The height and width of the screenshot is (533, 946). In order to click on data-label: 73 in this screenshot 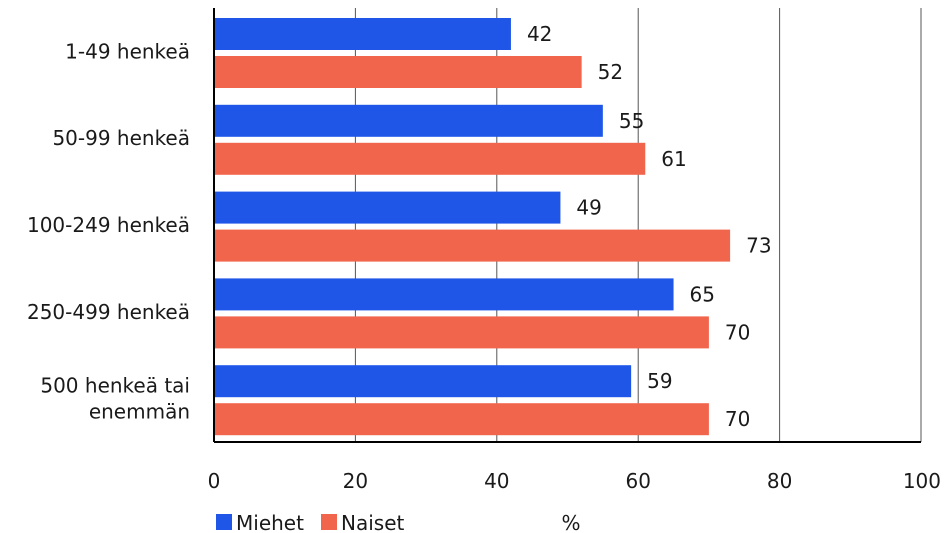, I will do `click(758, 246)`.